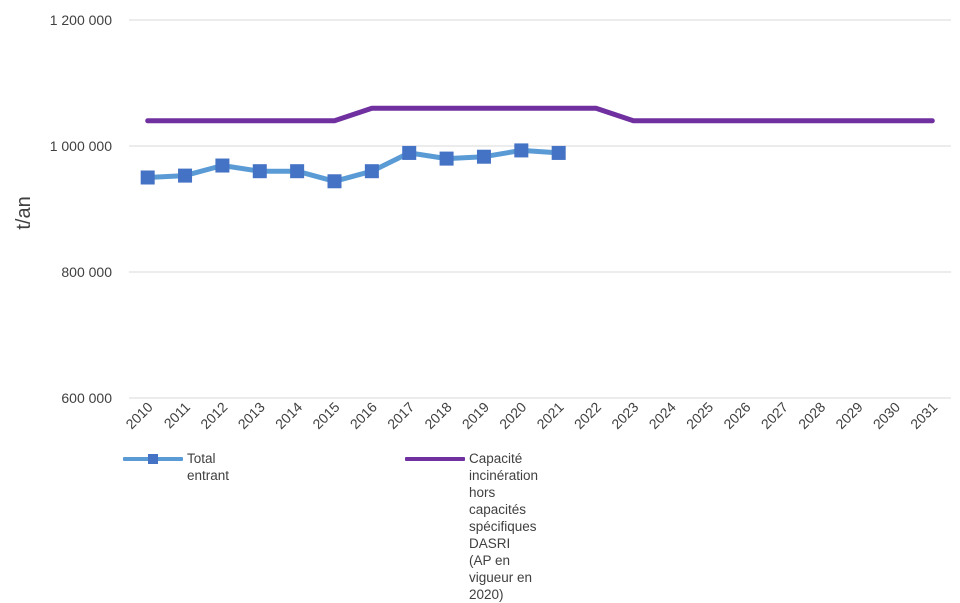 Image resolution: width=960 pixels, height=603 pixels. Describe the element at coordinates (512, 415) in the screenshot. I see `x-tick-label: 2020` at that location.